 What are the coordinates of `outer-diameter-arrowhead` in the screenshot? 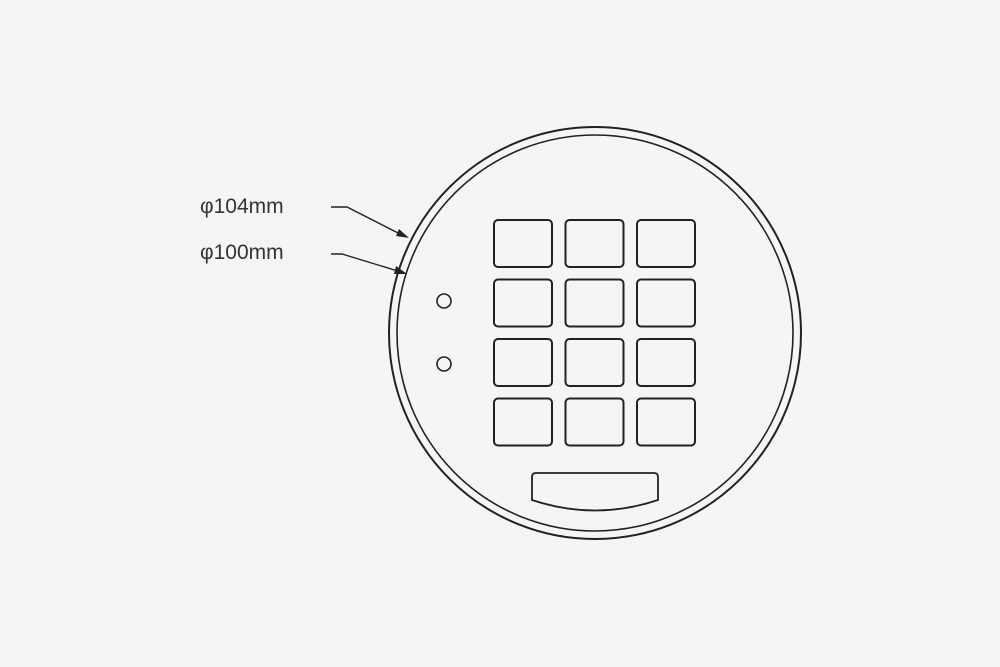 It's located at (402, 233).